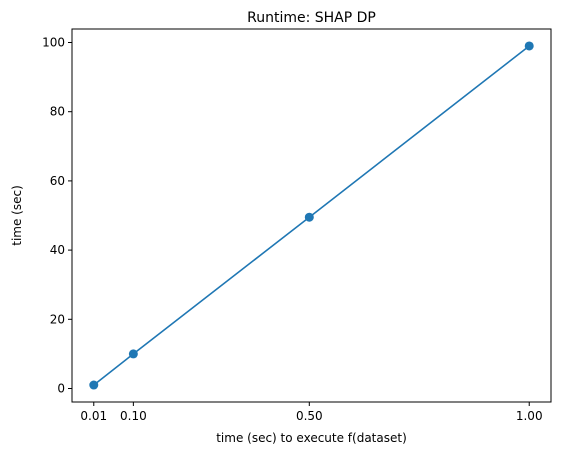 This screenshot has width=571, height=455. I want to click on x-tick-label: 0.01, so click(93, 416).